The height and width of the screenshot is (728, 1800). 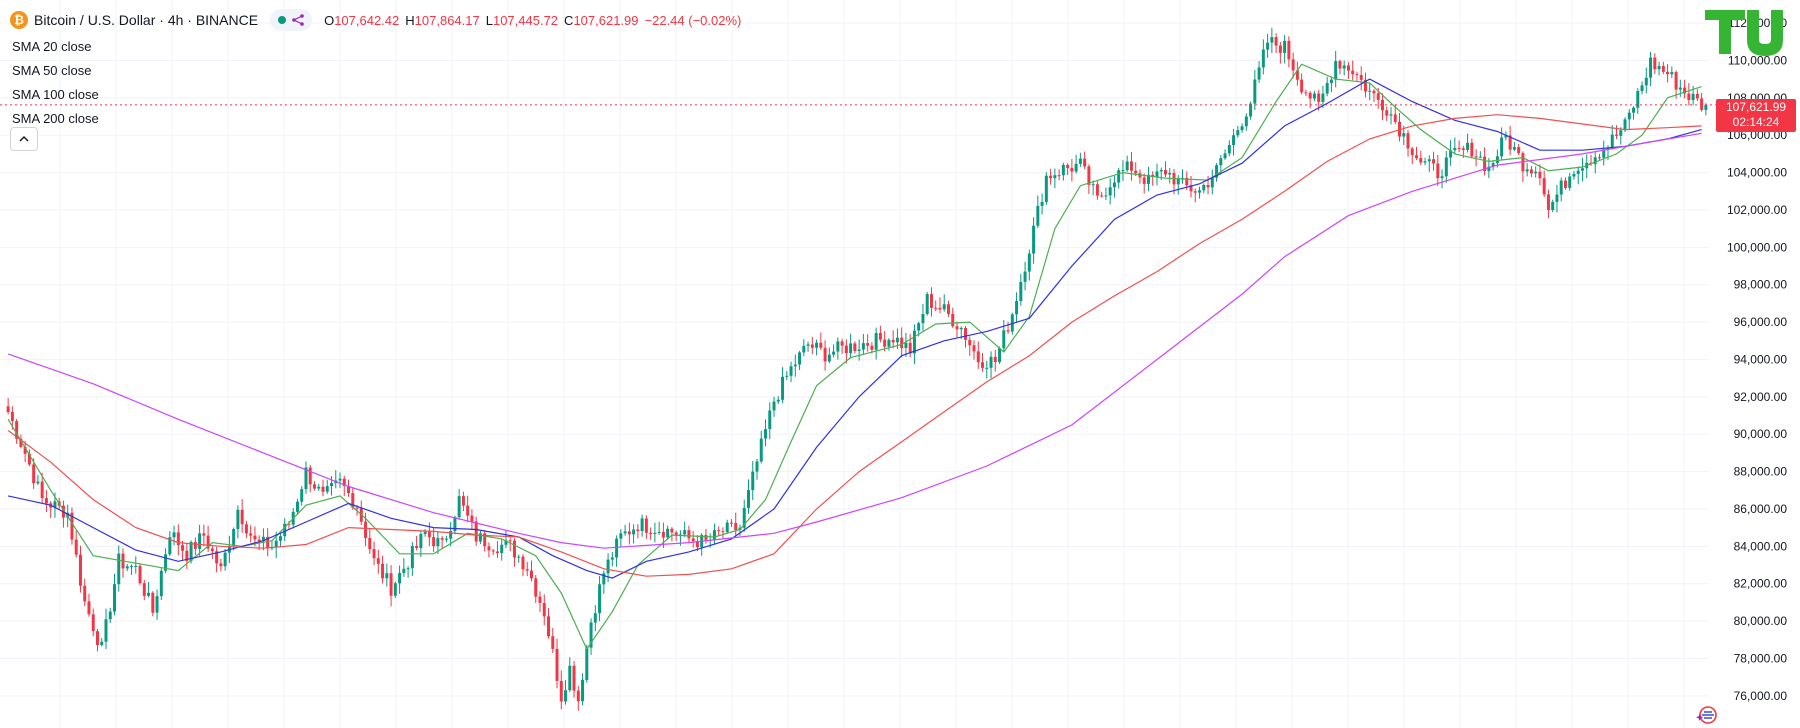 What do you see at coordinates (52, 70) in the screenshot?
I see `indicator-sma50: SMA 50 close` at bounding box center [52, 70].